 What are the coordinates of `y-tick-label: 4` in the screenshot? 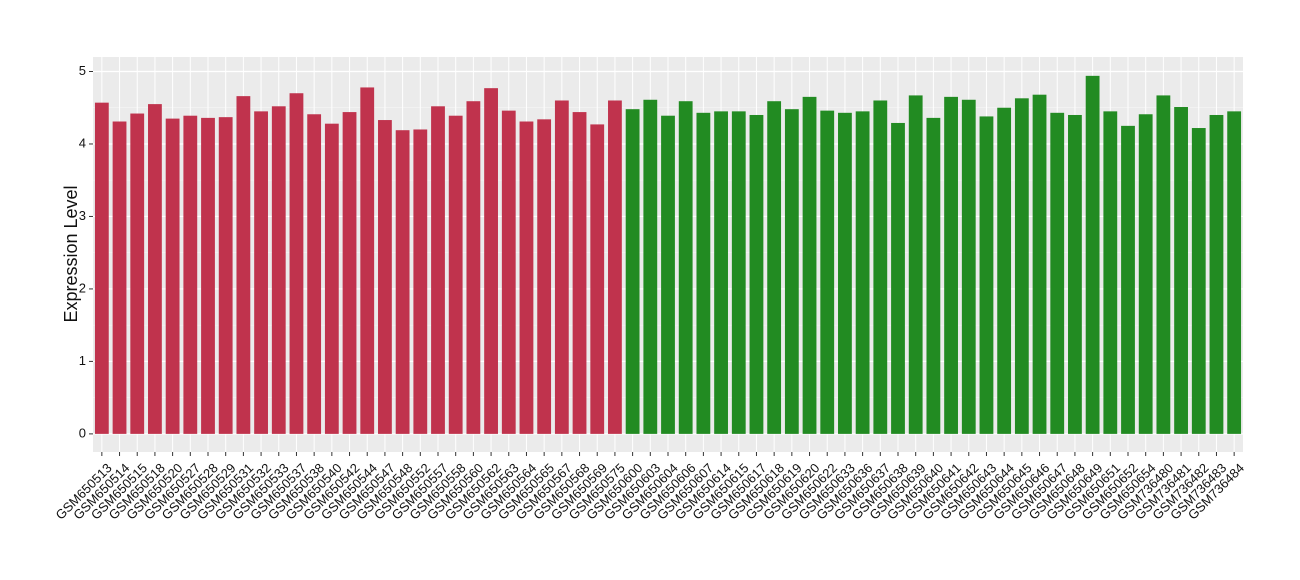 It's located at (82, 142).